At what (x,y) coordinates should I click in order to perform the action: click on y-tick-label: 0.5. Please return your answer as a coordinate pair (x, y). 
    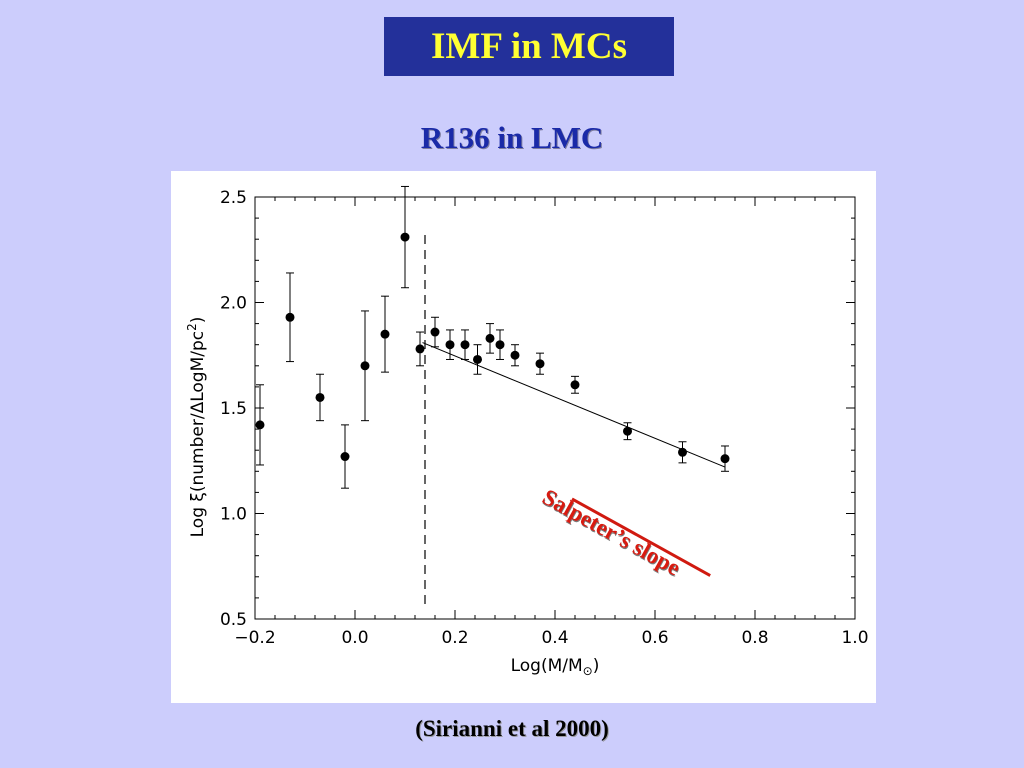
    Looking at the image, I should click on (233, 620).